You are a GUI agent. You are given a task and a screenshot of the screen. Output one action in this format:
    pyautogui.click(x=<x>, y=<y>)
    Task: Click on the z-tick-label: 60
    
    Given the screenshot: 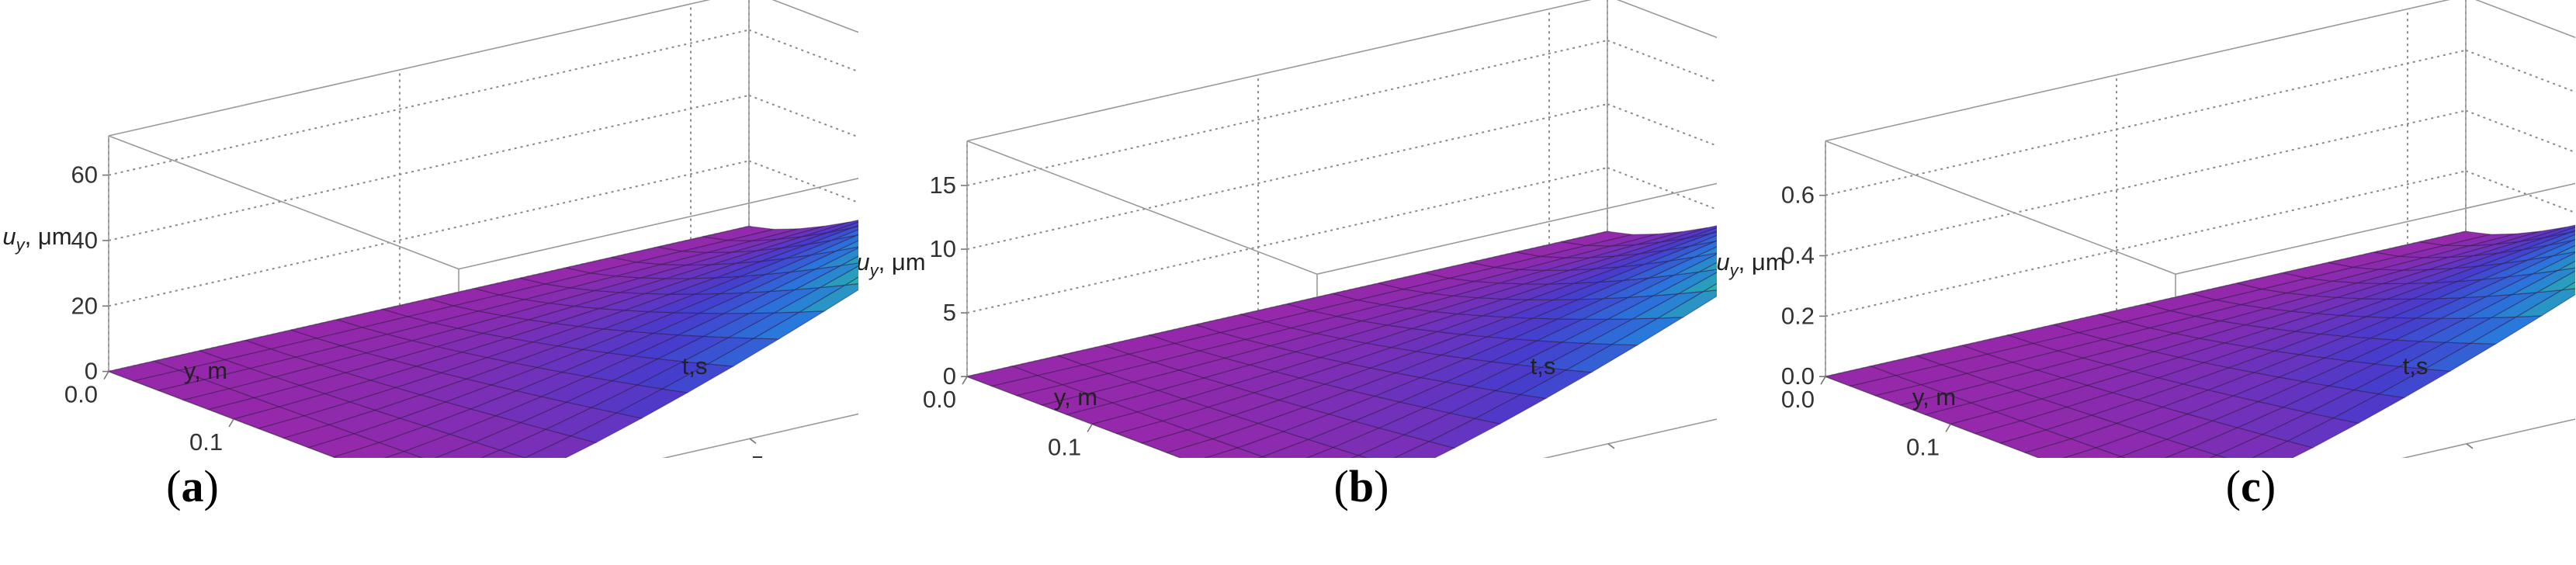 What is the action you would take?
    pyautogui.click(x=84, y=175)
    